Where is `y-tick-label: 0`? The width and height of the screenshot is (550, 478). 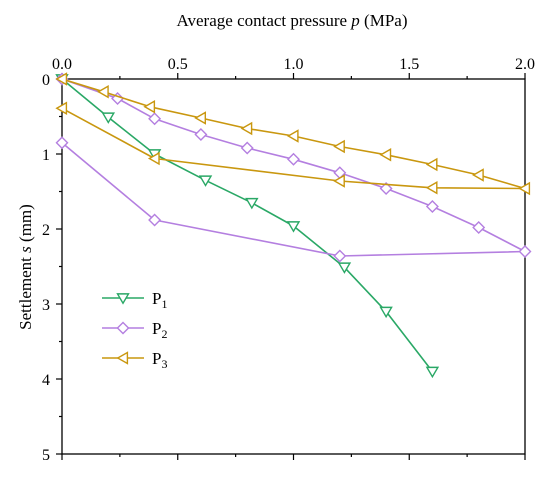 y-tick-label: 0 is located at coordinates (46, 80).